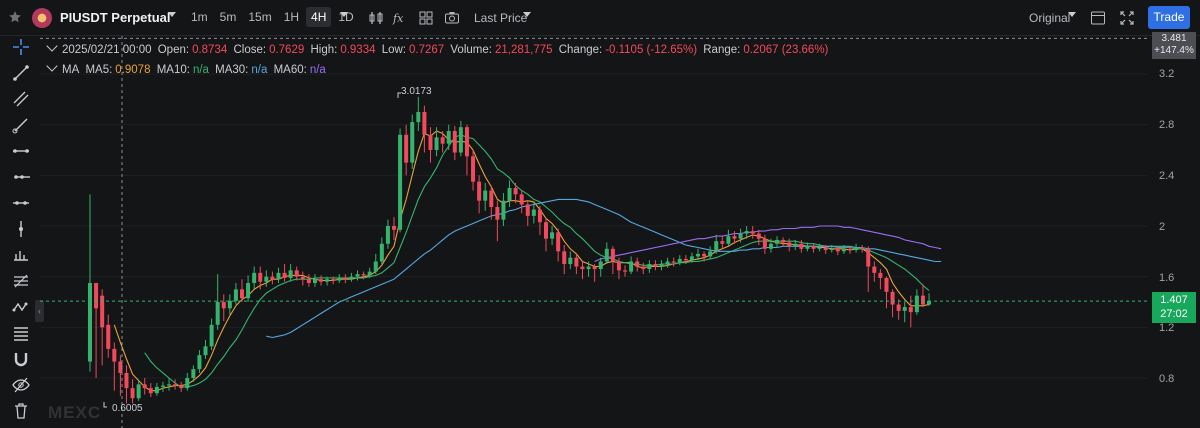  I want to click on symbol-dropdown-chevron-icon, so click(172, 14).